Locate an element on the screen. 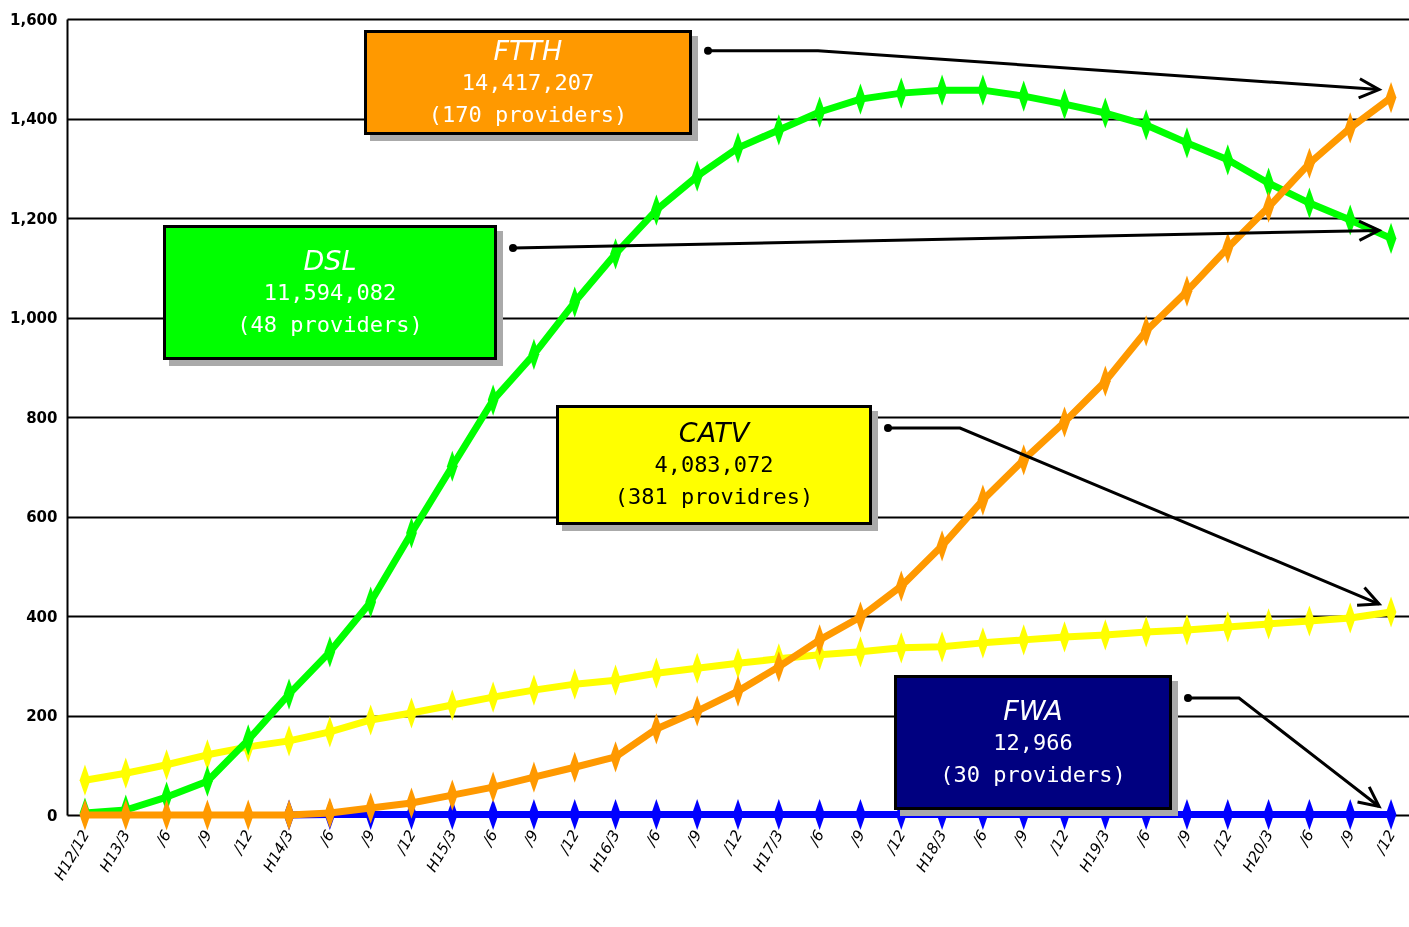 This screenshot has width=1409, height=927. y-tick-label: 1,400 is located at coordinates (34, 119).